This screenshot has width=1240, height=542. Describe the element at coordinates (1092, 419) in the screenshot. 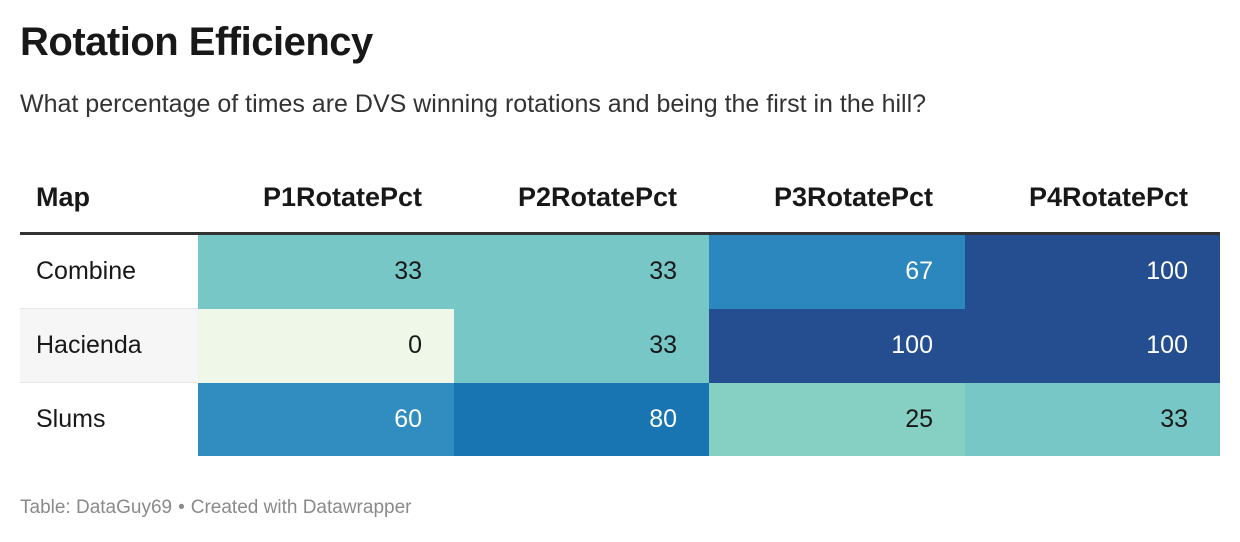

I see `heatmap-cell-slums-p4rotatepct: 33` at that location.